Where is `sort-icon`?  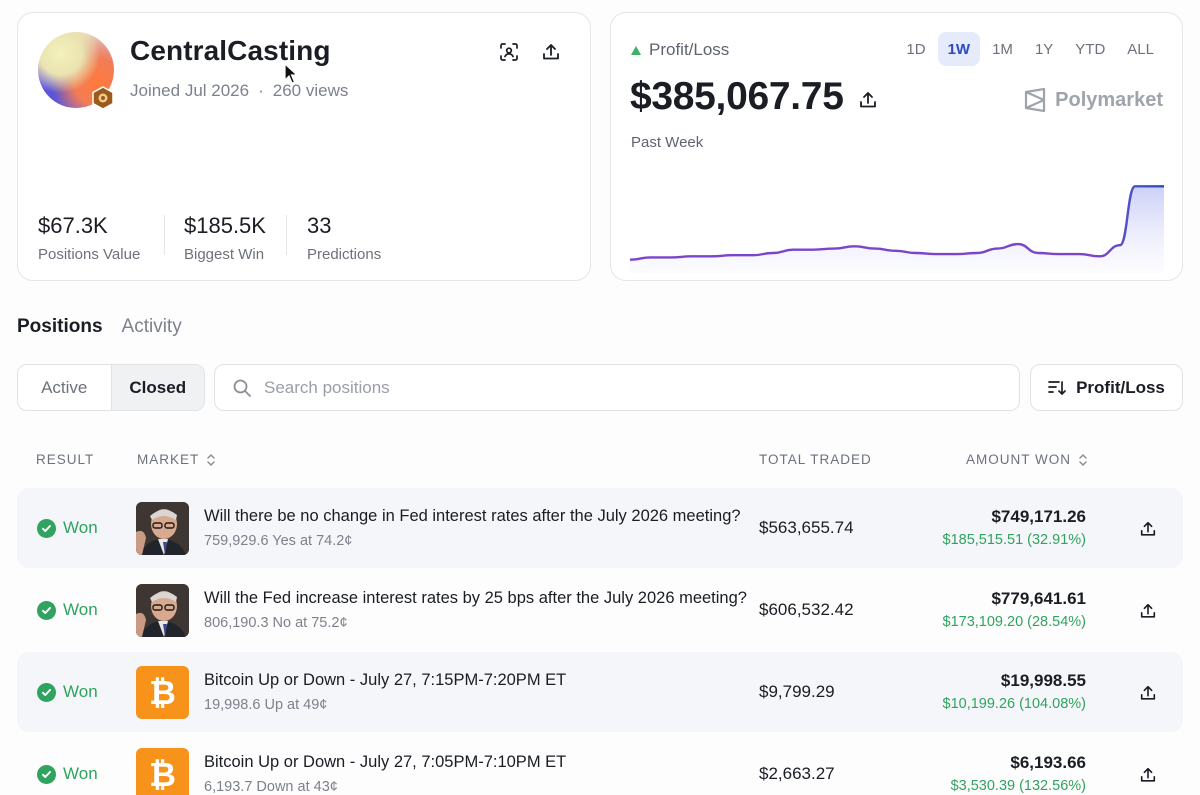 sort-icon is located at coordinates (1057, 387).